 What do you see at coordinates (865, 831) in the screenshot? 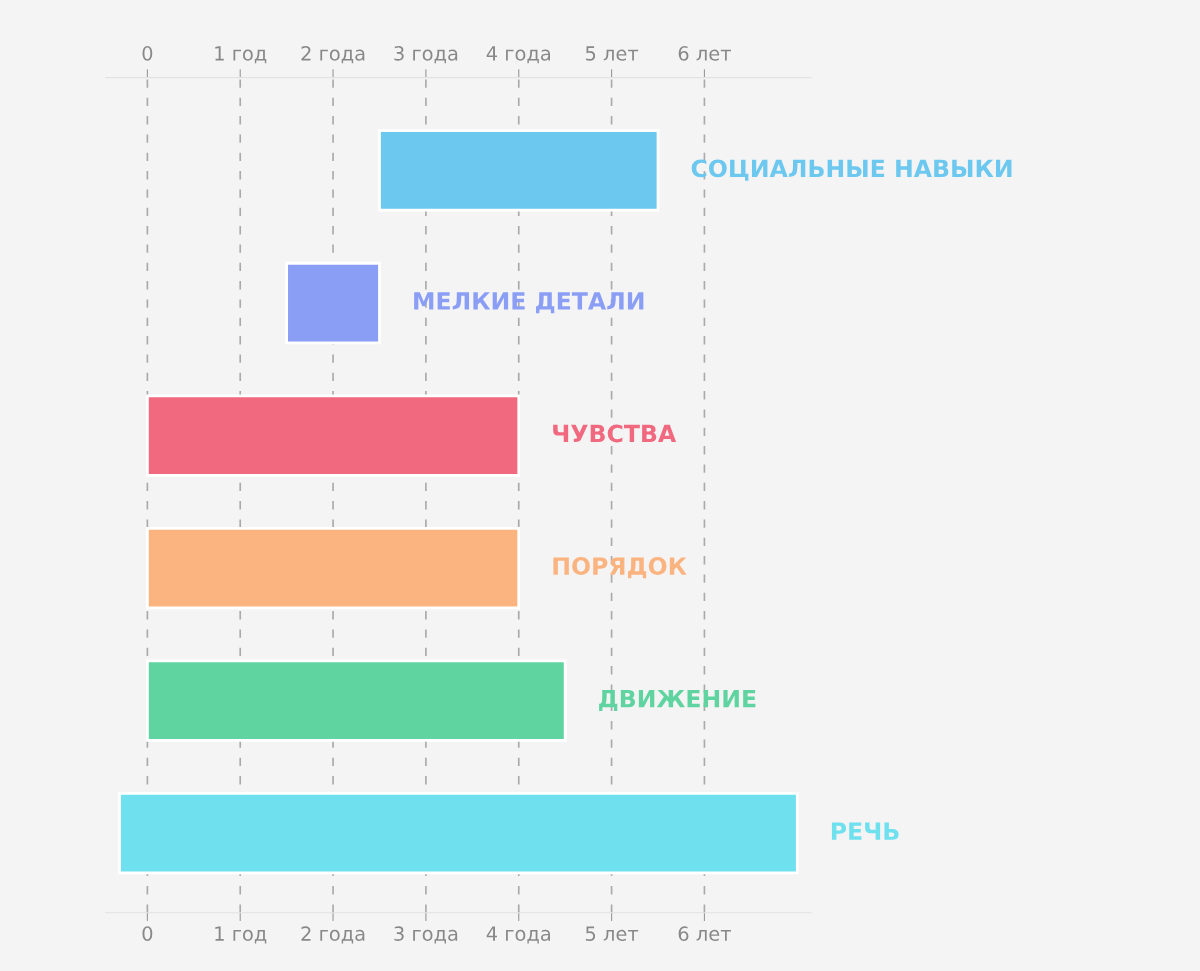
I see `y-tick-label: РЕЧЬ` at bounding box center [865, 831].